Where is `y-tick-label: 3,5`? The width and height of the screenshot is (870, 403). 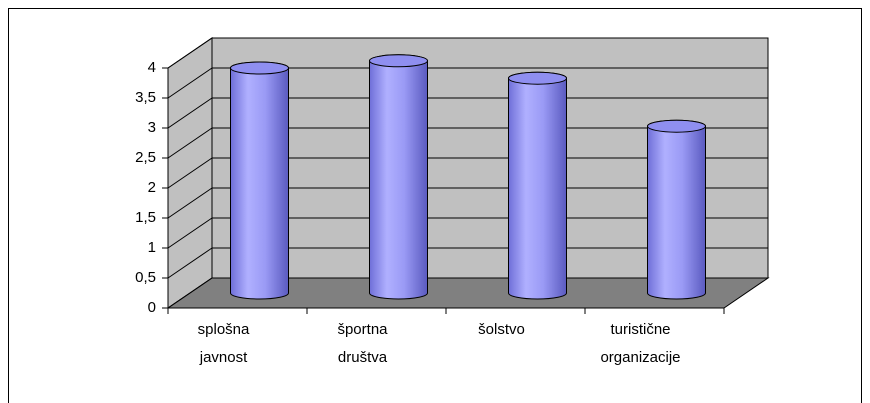
y-tick-label: 3,5 is located at coordinates (145, 97).